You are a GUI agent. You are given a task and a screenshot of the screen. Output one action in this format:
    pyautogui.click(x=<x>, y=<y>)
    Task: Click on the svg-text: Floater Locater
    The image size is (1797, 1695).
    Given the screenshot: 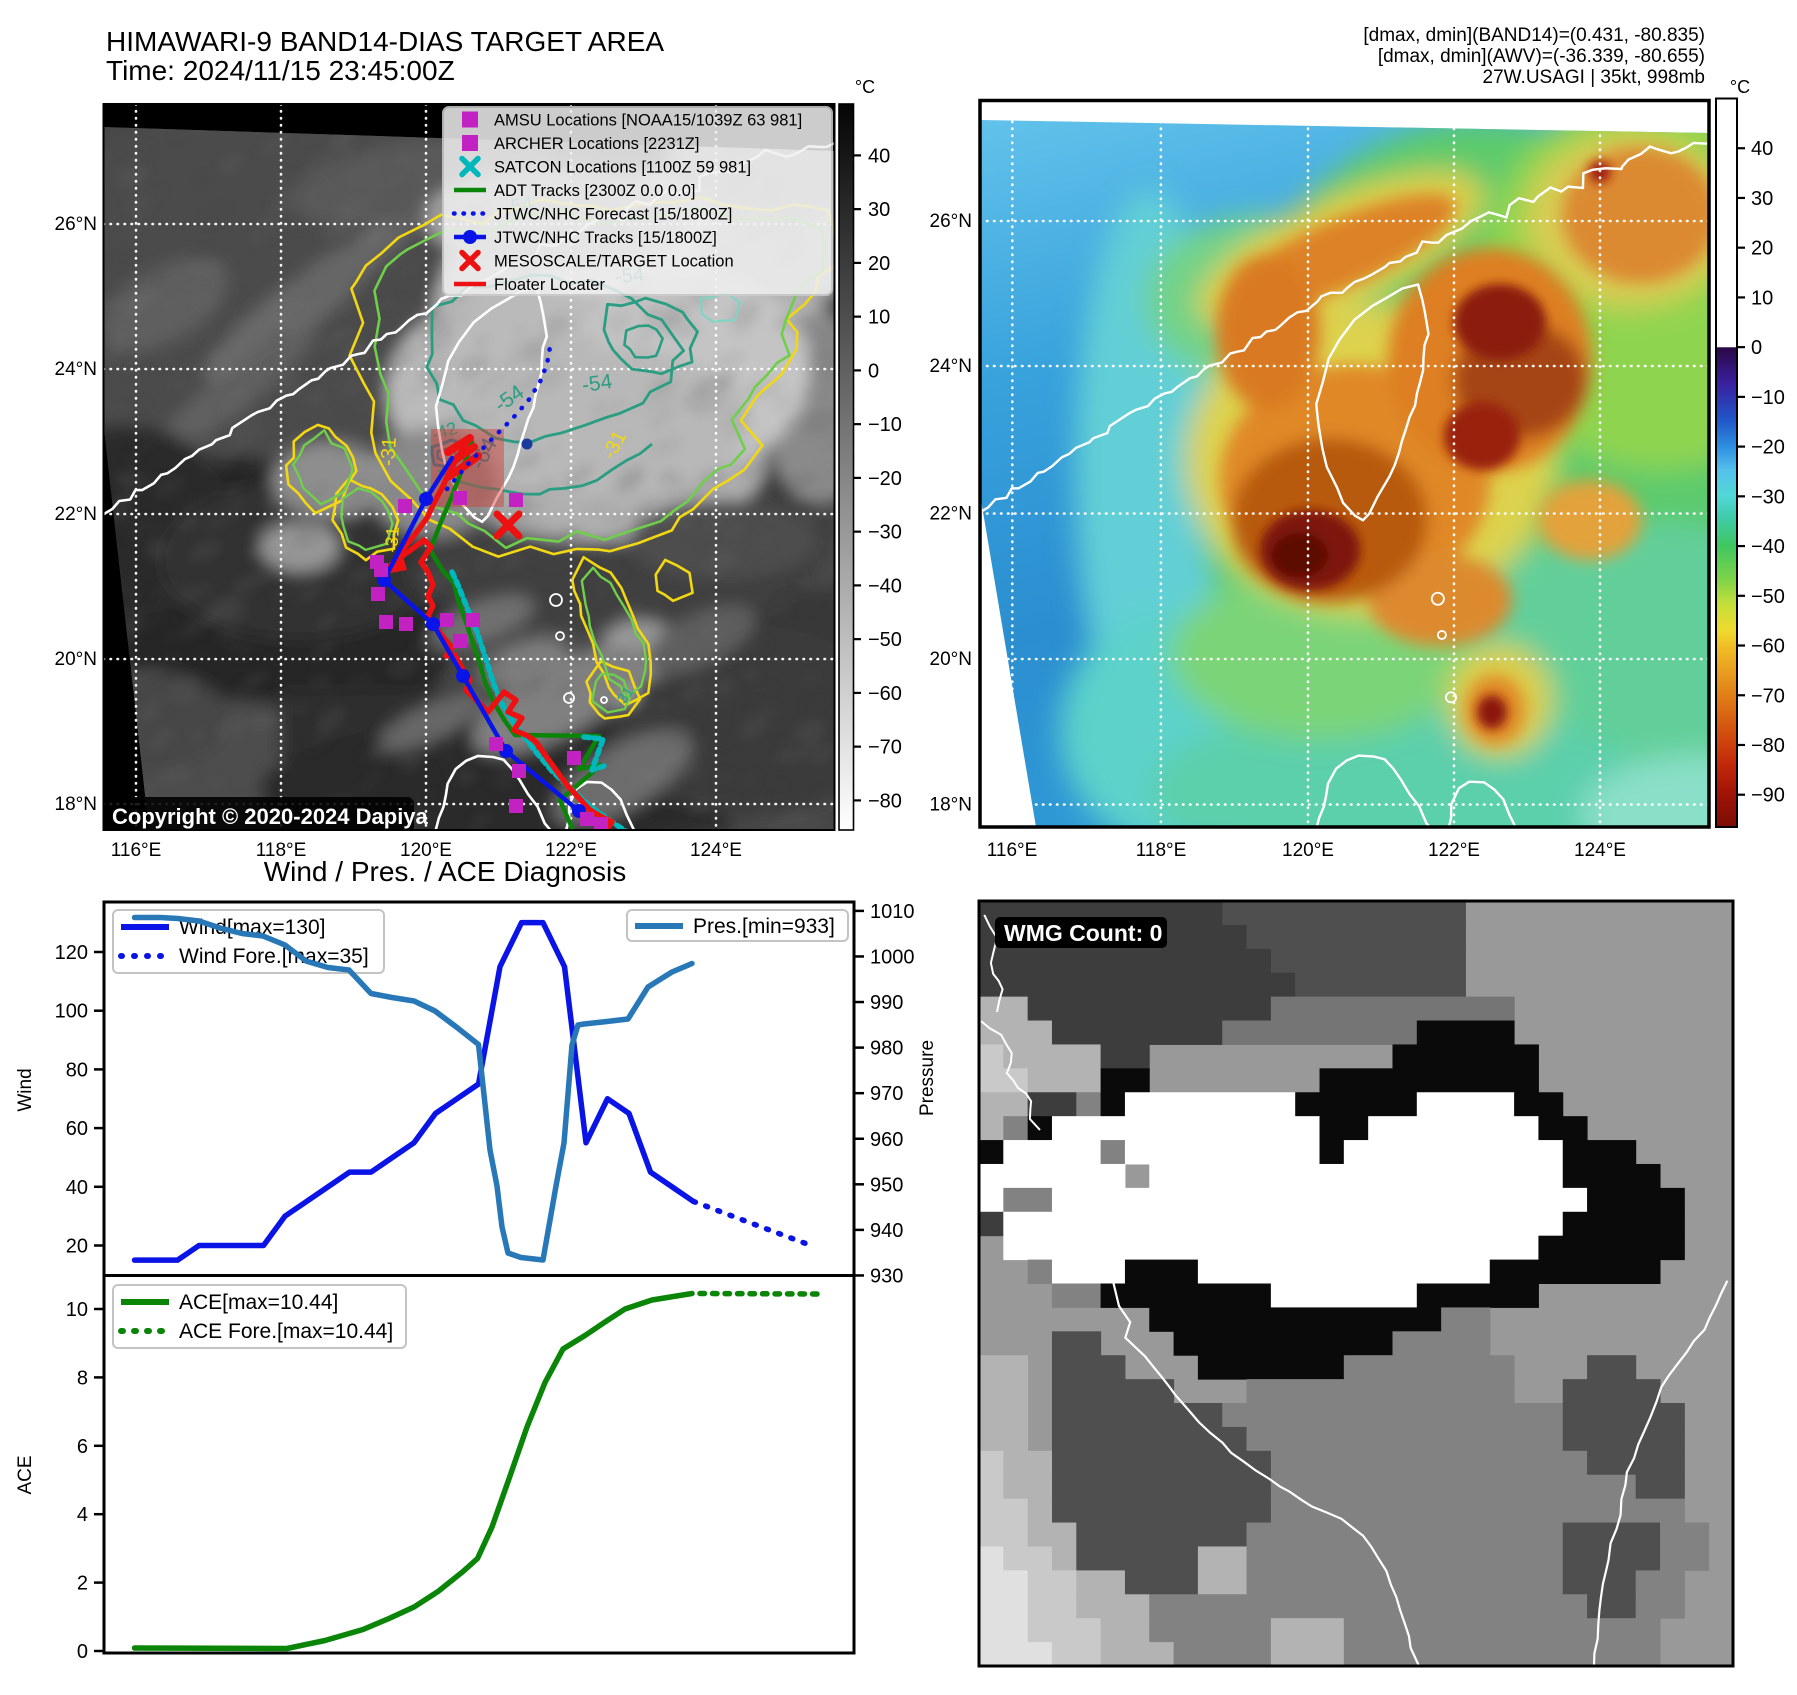 What is the action you would take?
    pyautogui.click(x=549, y=285)
    